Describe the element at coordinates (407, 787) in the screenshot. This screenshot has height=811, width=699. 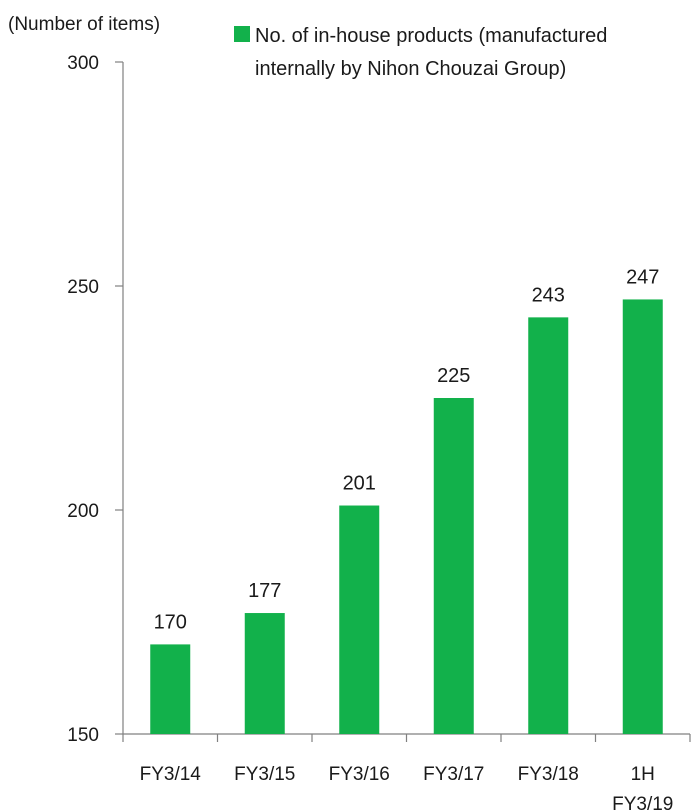
I see `category-labels: FY3/14 FY3/15 FY3/16 FY3/17 FY3/18 1H FY3/19` at that location.